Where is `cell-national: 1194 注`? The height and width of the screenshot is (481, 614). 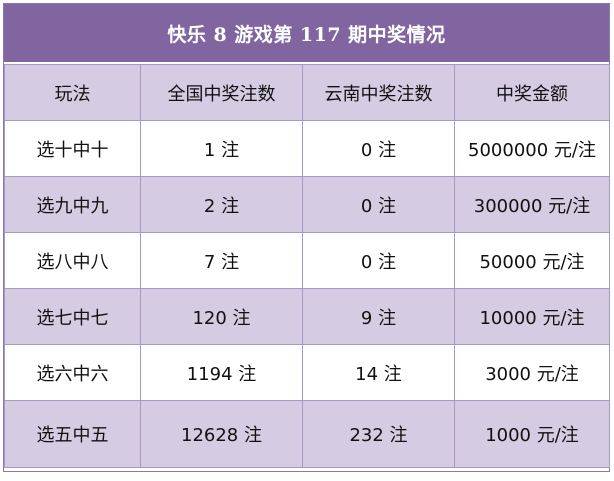 cell-national: 1194 注 is located at coordinates (221, 372).